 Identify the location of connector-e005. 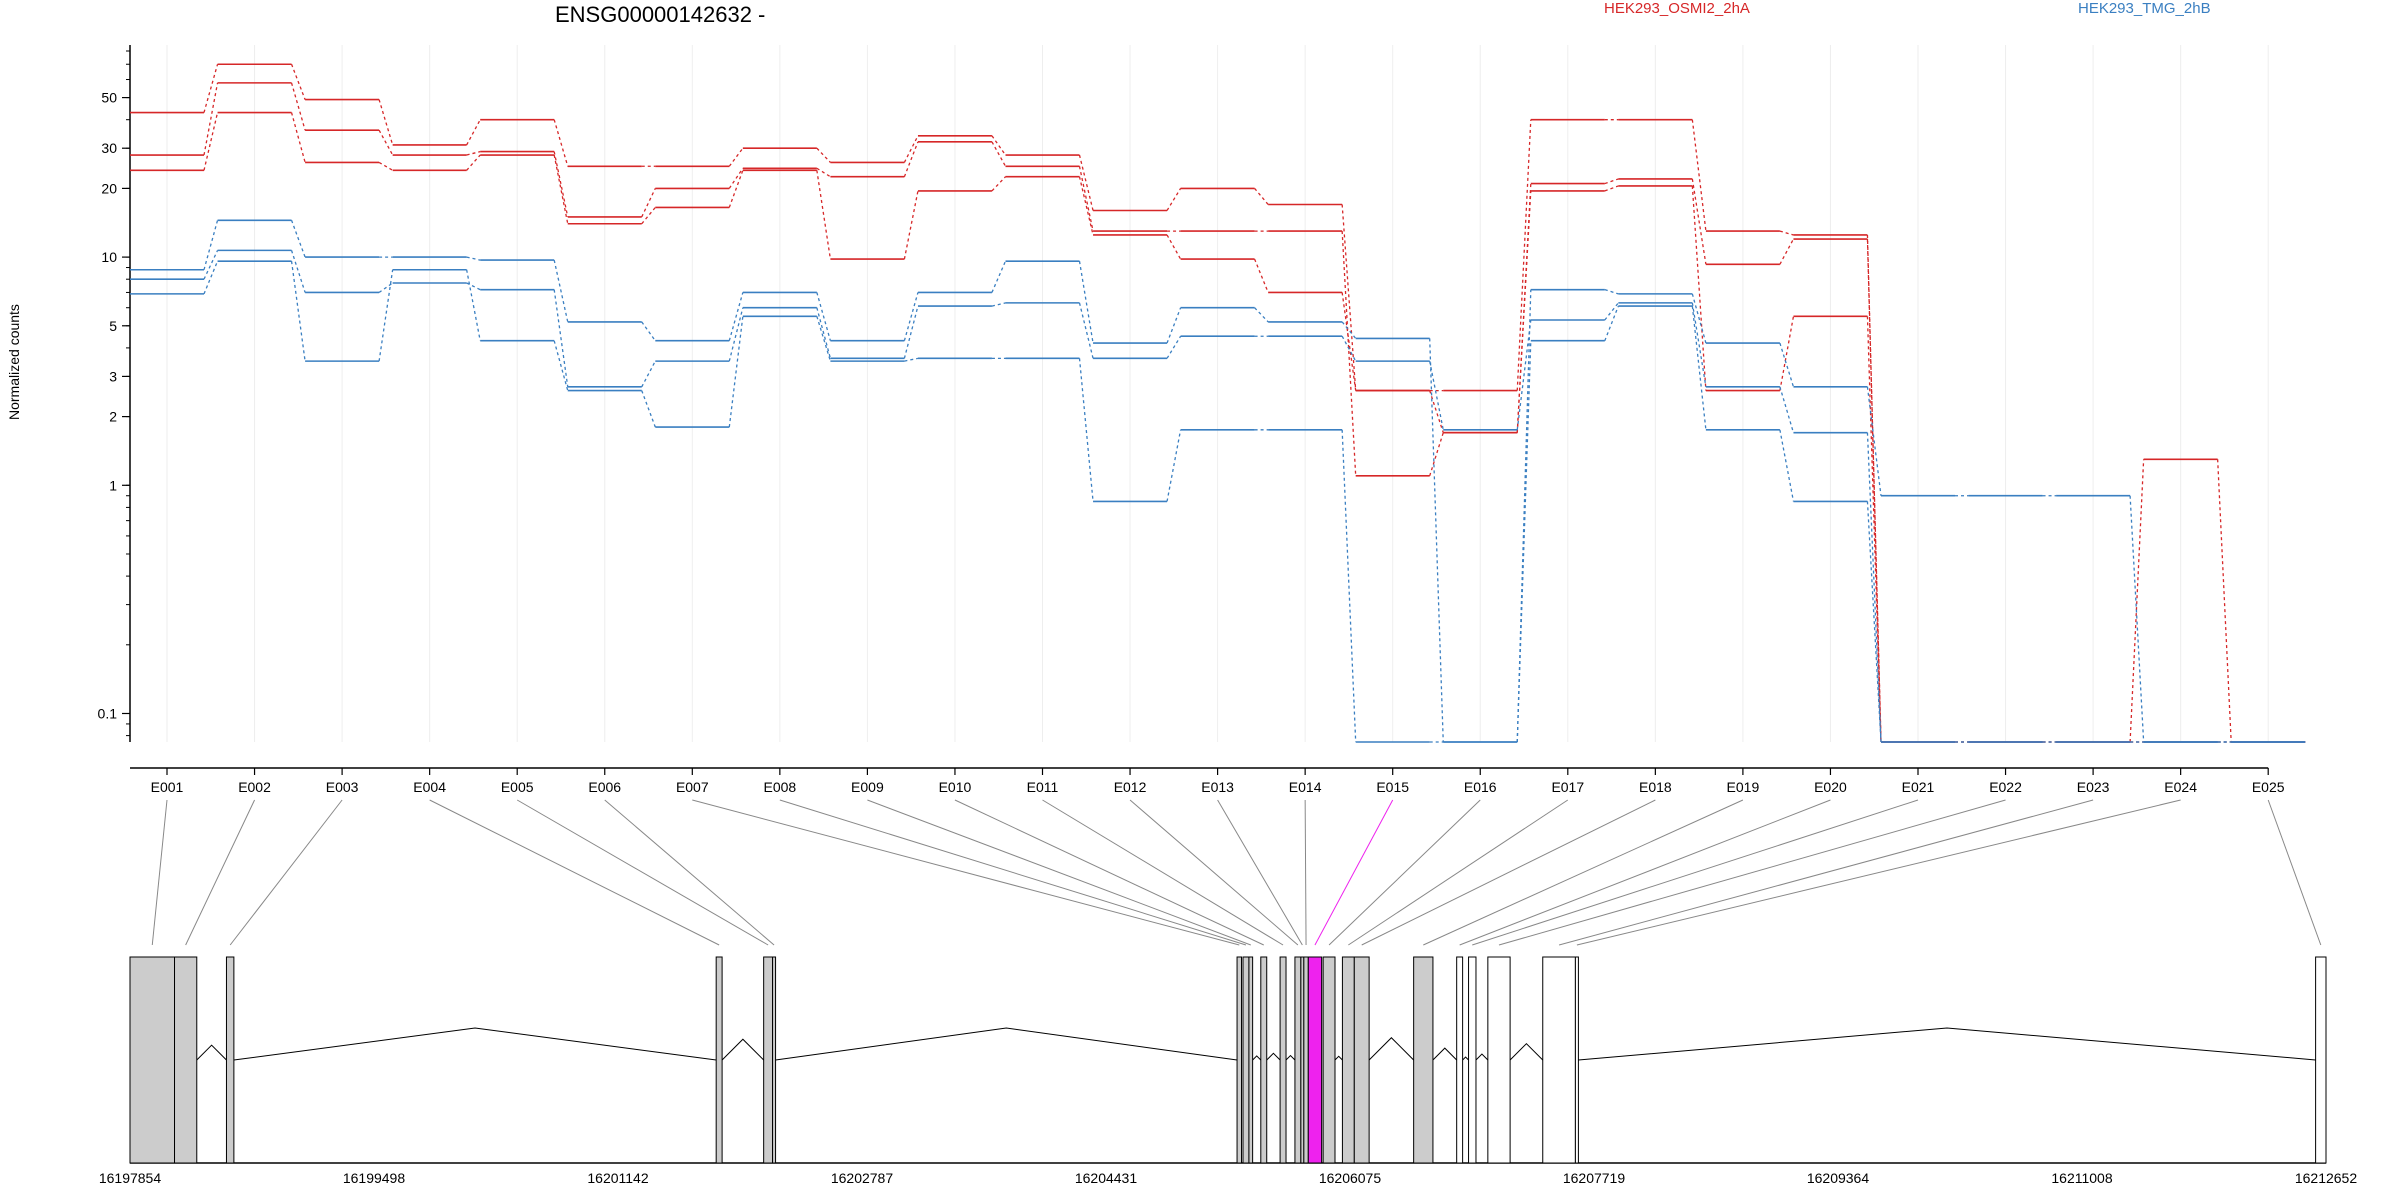
(642, 872).